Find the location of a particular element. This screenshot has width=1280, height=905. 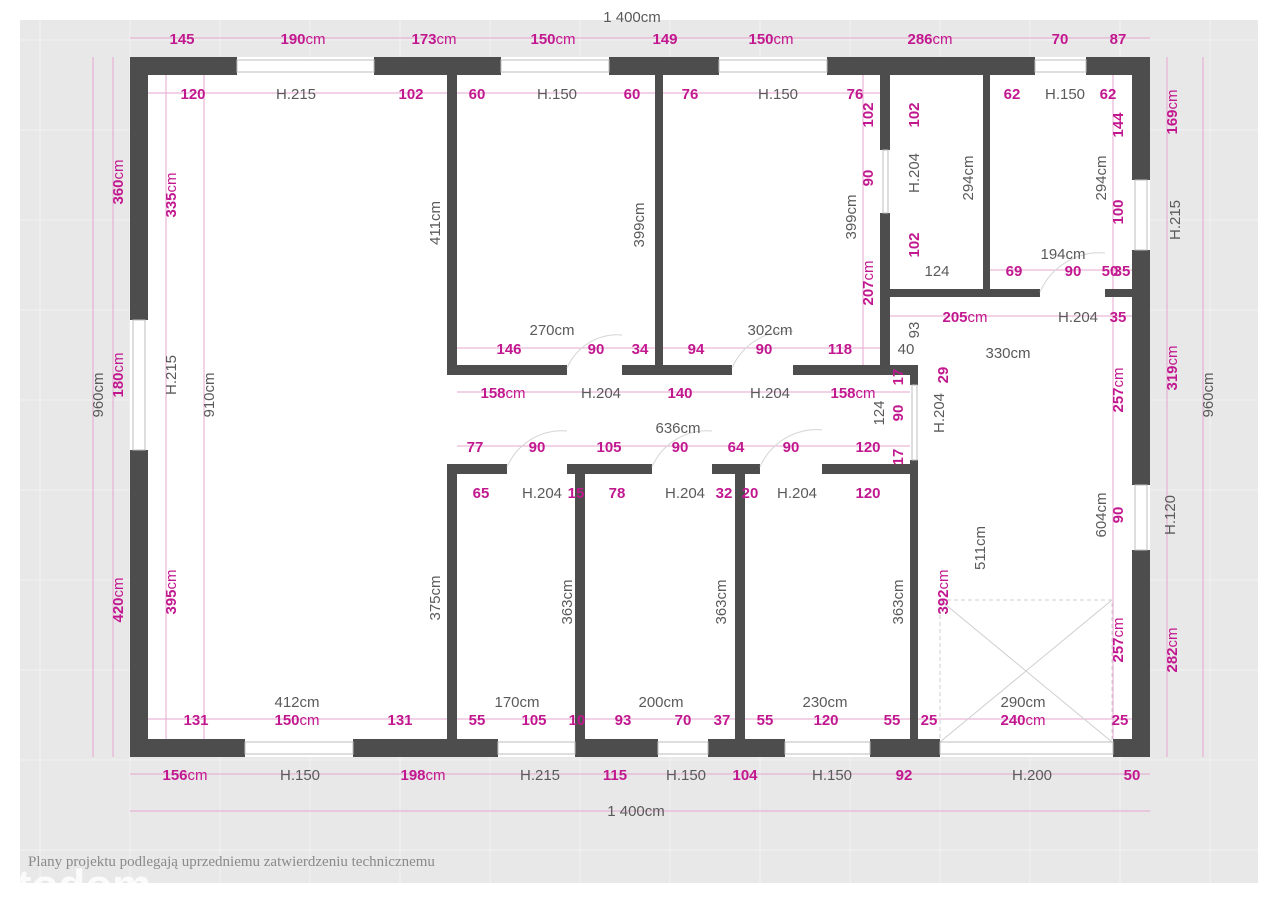

dimension-label: H.120 is located at coordinates (1170, 515).